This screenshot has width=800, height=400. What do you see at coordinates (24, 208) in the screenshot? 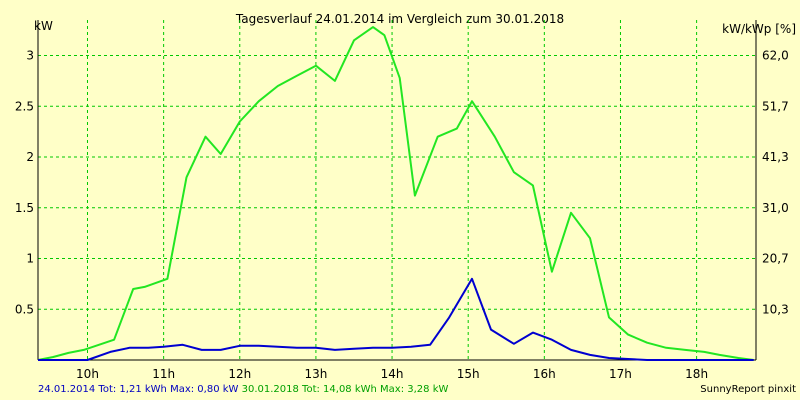
I see `y-tick-label-left: 1.5` at bounding box center [24, 208].